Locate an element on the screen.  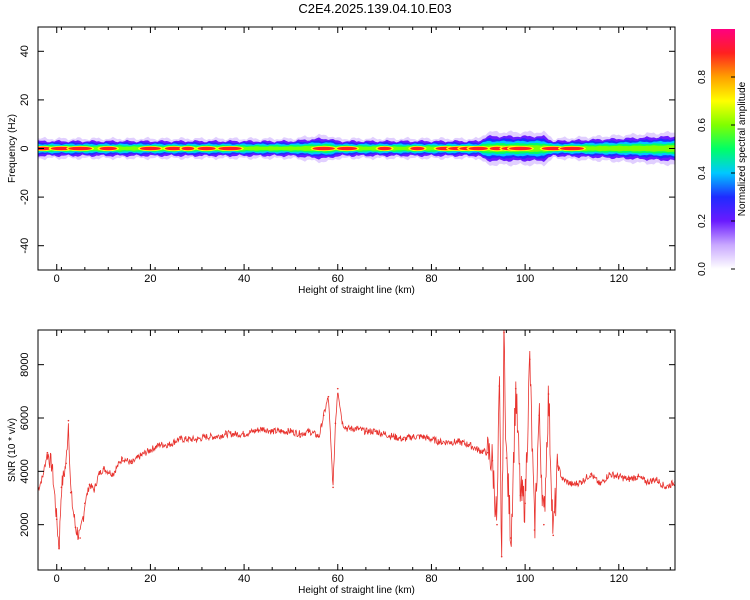
colorbar-label: Normalized spectral amplitude is located at coordinates (742, 148).